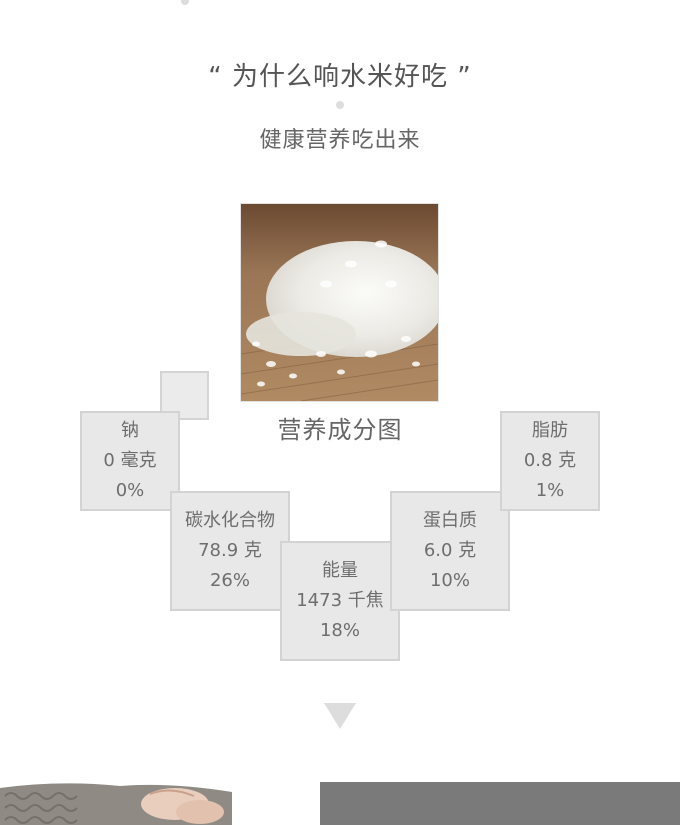 This screenshot has width=680, height=825. Describe the element at coordinates (230, 520) in the screenshot. I see `nutrient-name: 碳水化合物` at that location.